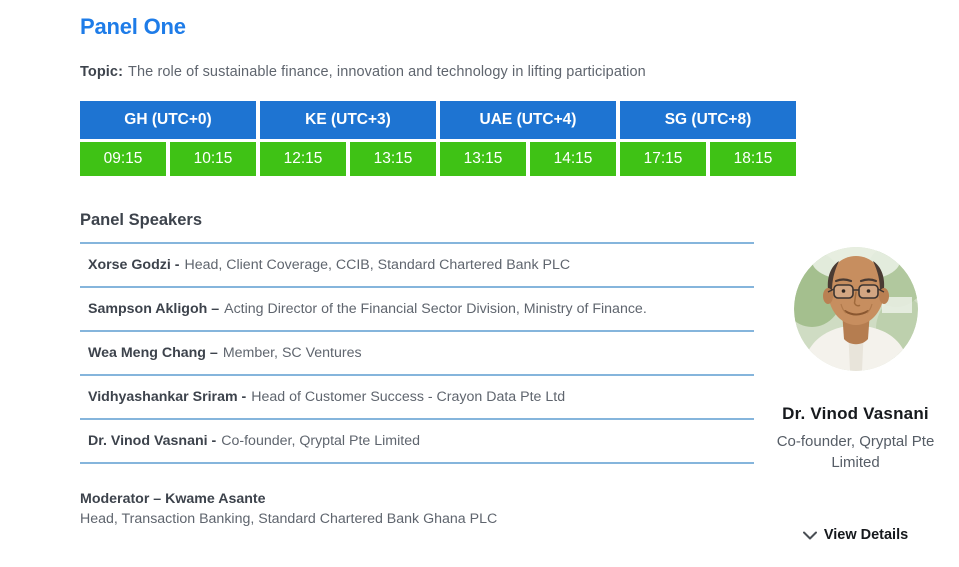  I want to click on schedule-time-cell: 10:15, so click(213, 159).